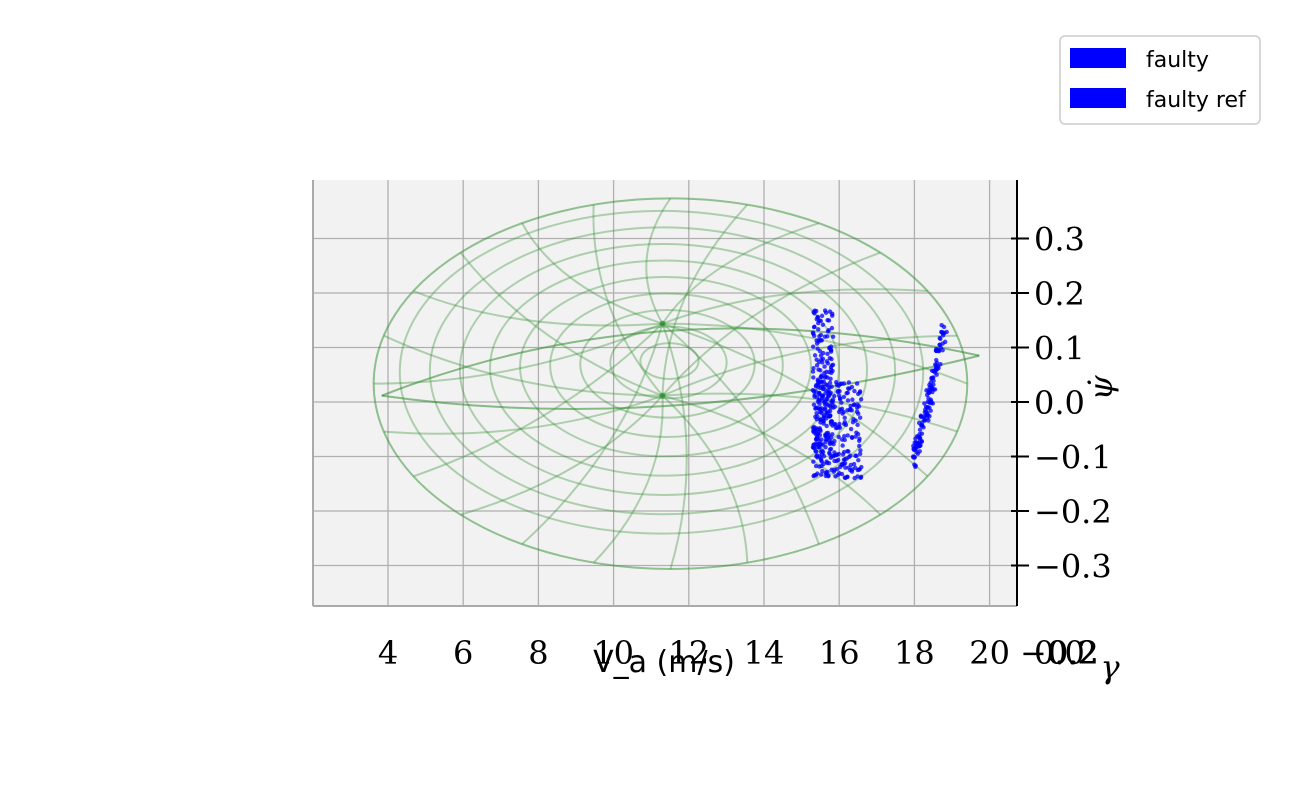 This screenshot has width=1297, height=807. I want to click on z-tick-label: 0.0, so click(1059, 403).